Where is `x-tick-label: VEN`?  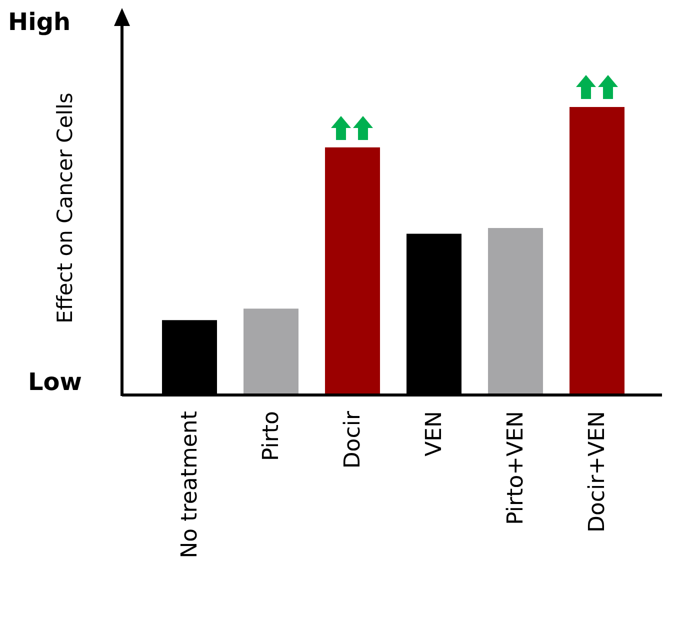 x-tick-label: VEN is located at coordinates (434, 433).